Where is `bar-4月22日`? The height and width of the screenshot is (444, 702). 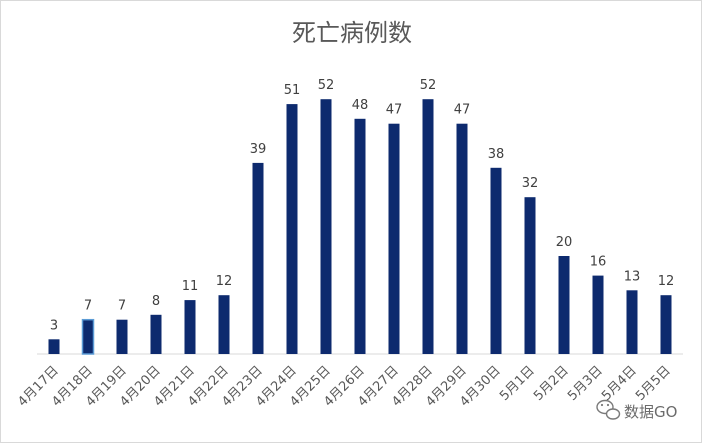 bar-4月22日 is located at coordinates (224, 324).